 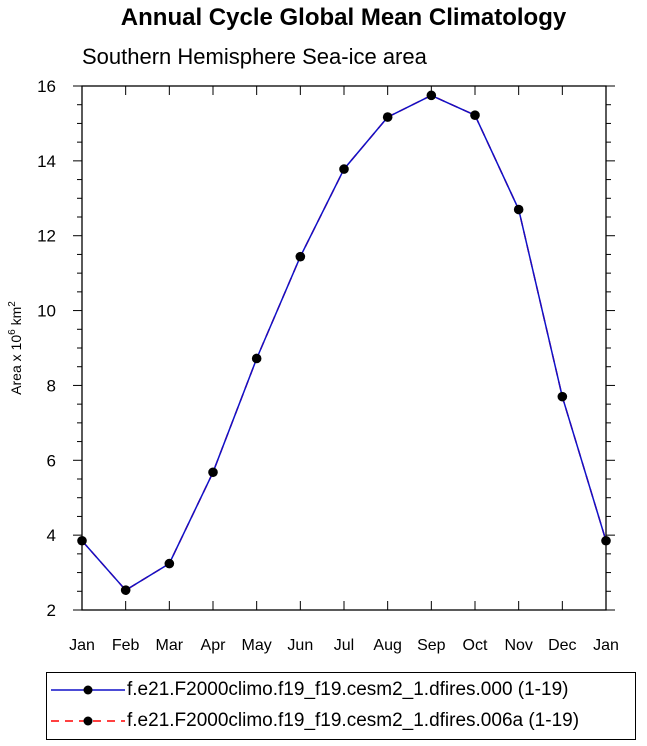 I want to click on y-tick-label: 6, so click(x=51, y=460).